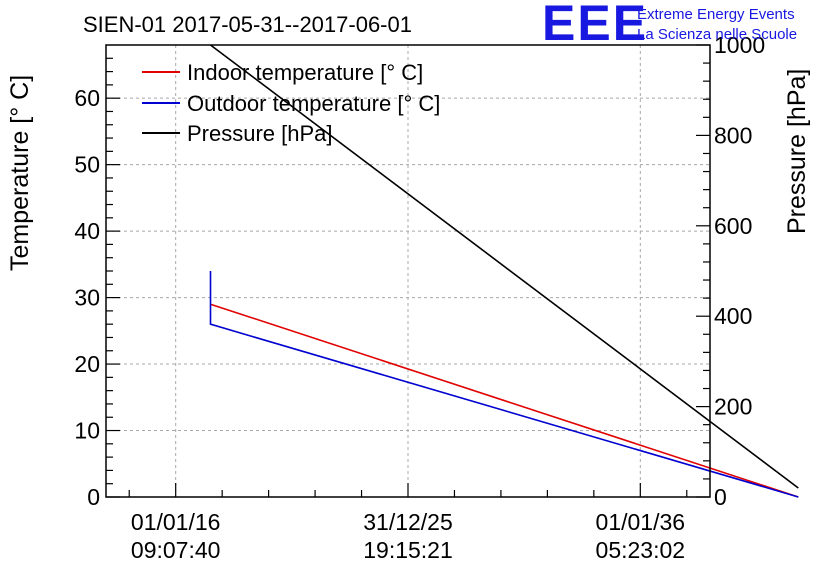 The height and width of the screenshot is (572, 836). What do you see at coordinates (305, 72) in the screenshot?
I see `legend-label-indoor: Indoor temperature [° C]` at bounding box center [305, 72].